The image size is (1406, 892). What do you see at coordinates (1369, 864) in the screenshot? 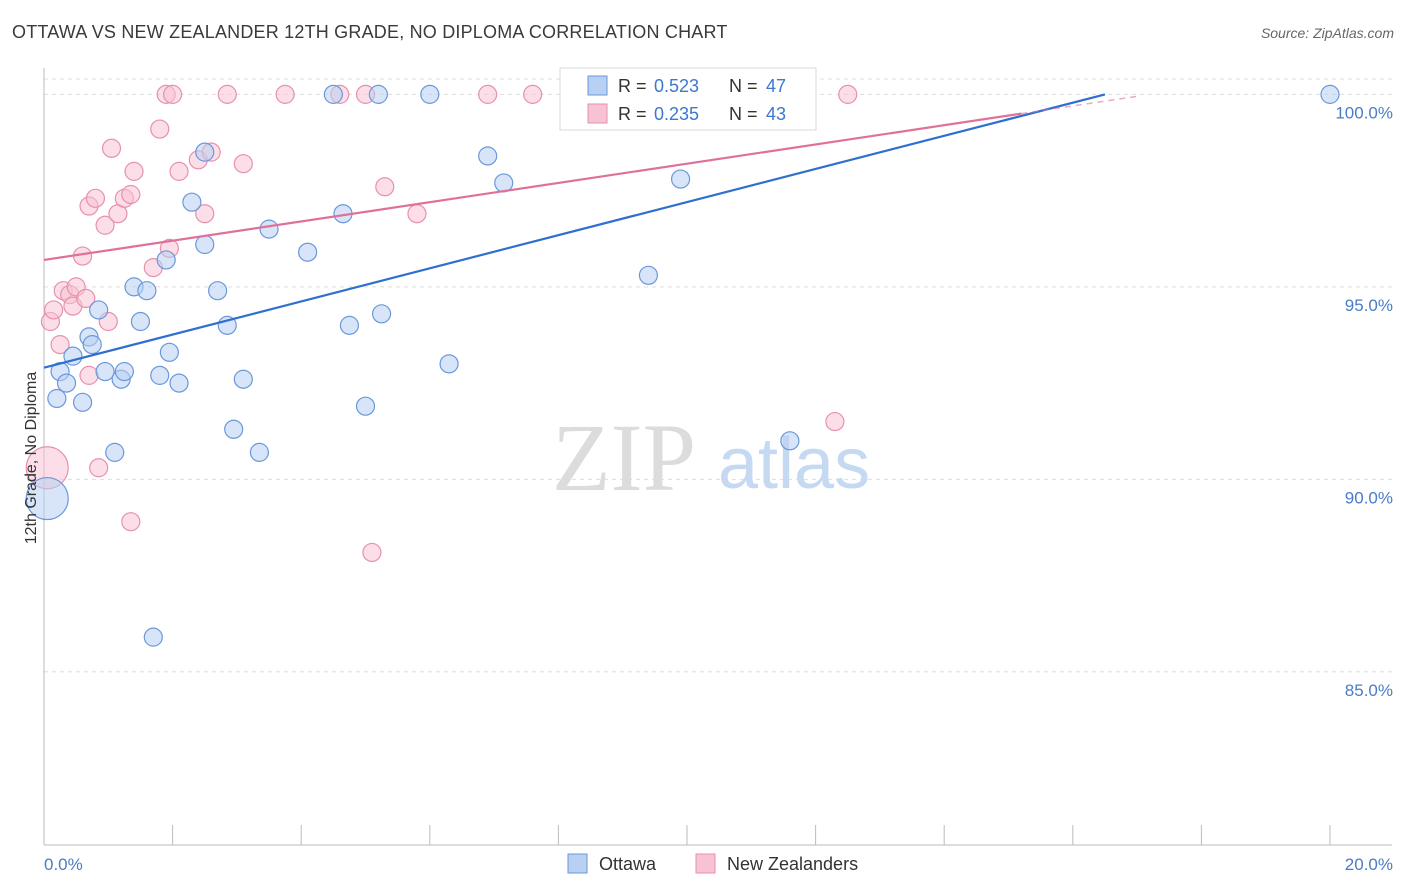
I see `x-tick-label-end: 20.0%` at bounding box center [1369, 864].